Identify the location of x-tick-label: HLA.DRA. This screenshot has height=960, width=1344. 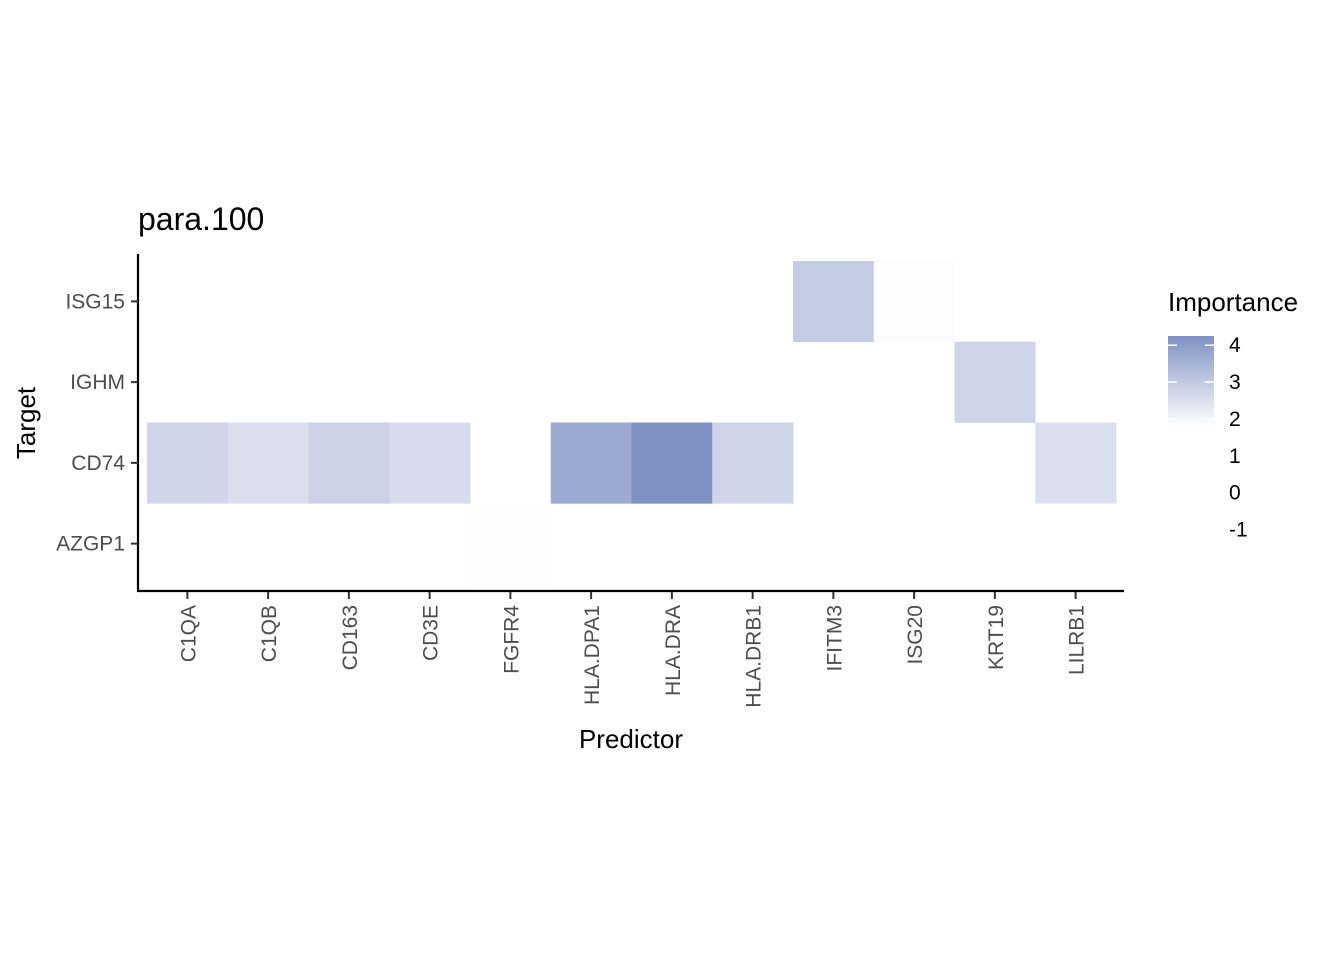
(673, 650).